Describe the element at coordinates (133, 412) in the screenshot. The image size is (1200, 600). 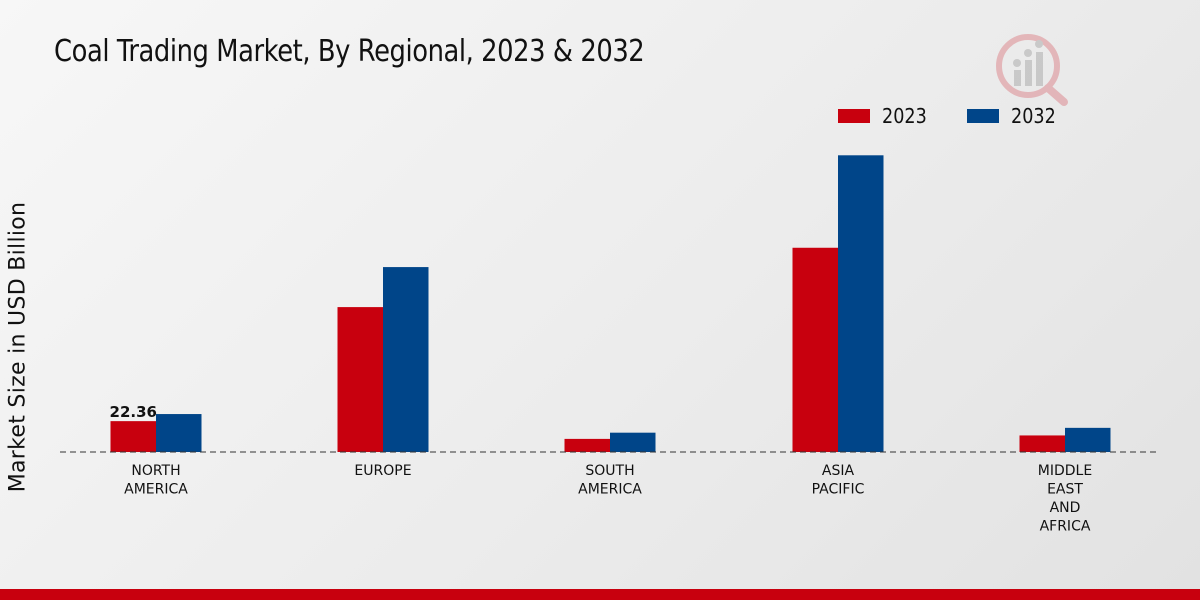
I see `data-label-0: 22.36` at that location.